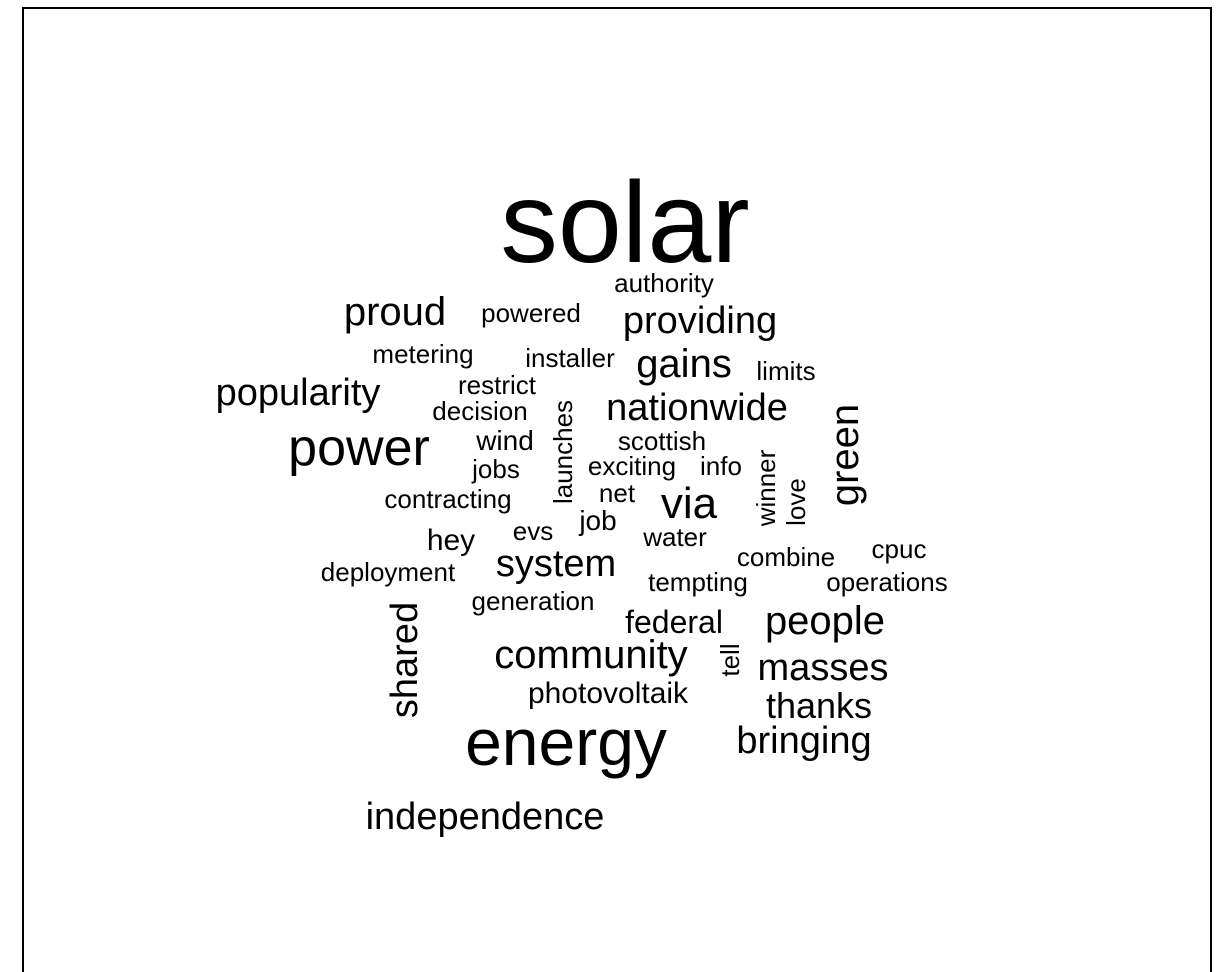 The height and width of the screenshot is (972, 1216). I want to click on word: winner, so click(766, 488).